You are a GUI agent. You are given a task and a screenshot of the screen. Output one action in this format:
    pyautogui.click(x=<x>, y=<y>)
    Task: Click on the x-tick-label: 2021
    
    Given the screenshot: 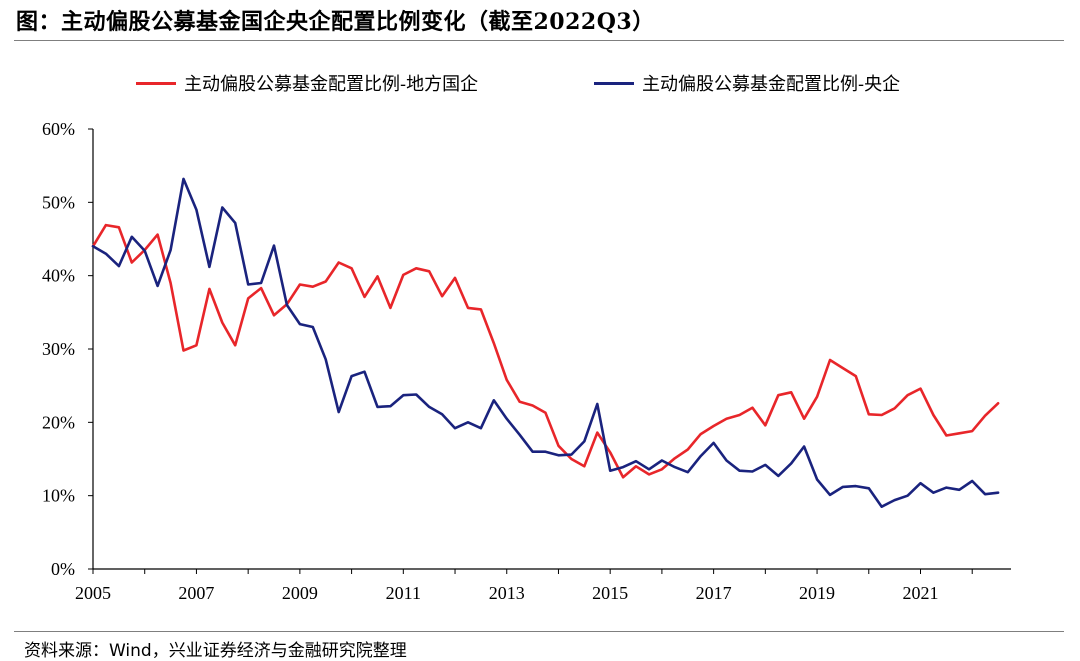 What is the action you would take?
    pyautogui.click(x=920, y=593)
    